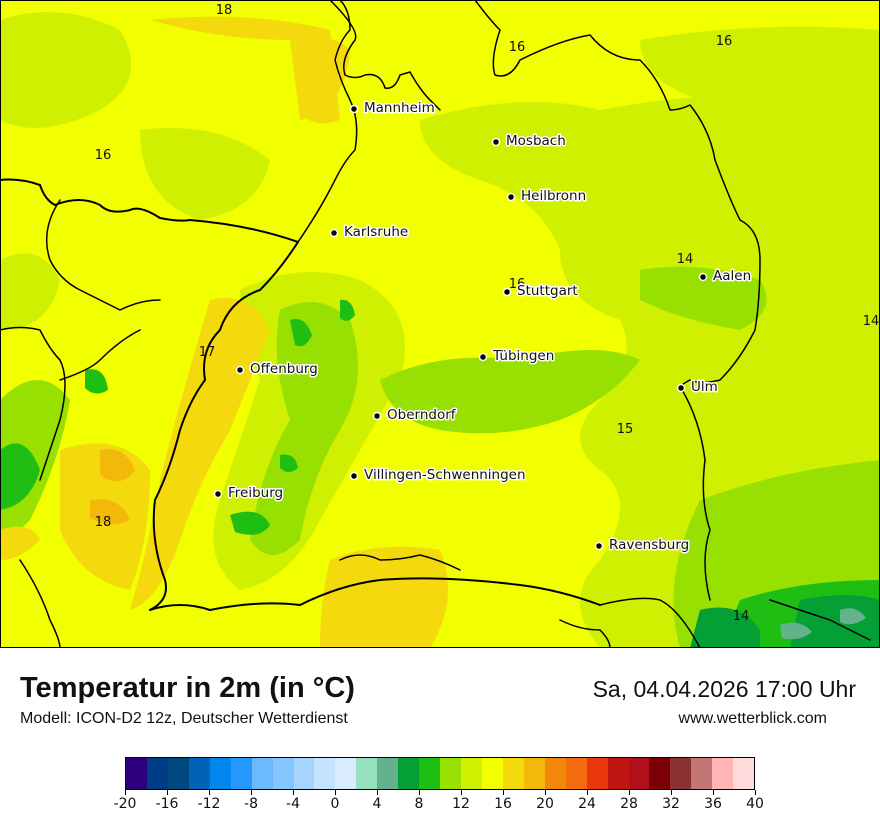  I want to click on city-marker: Ulm, so click(697, 387).